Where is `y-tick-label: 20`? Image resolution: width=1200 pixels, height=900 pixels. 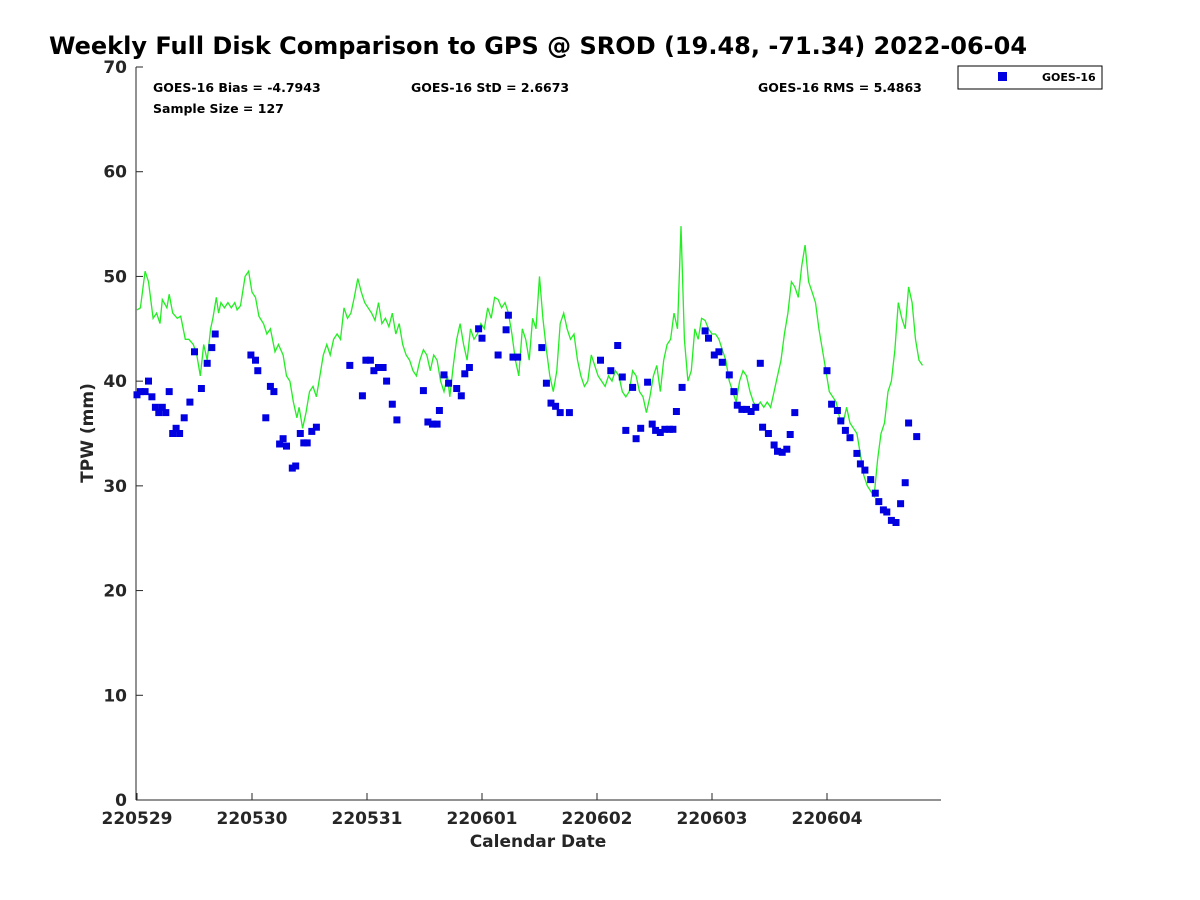
y-tick-label: 20 is located at coordinates (115, 592).